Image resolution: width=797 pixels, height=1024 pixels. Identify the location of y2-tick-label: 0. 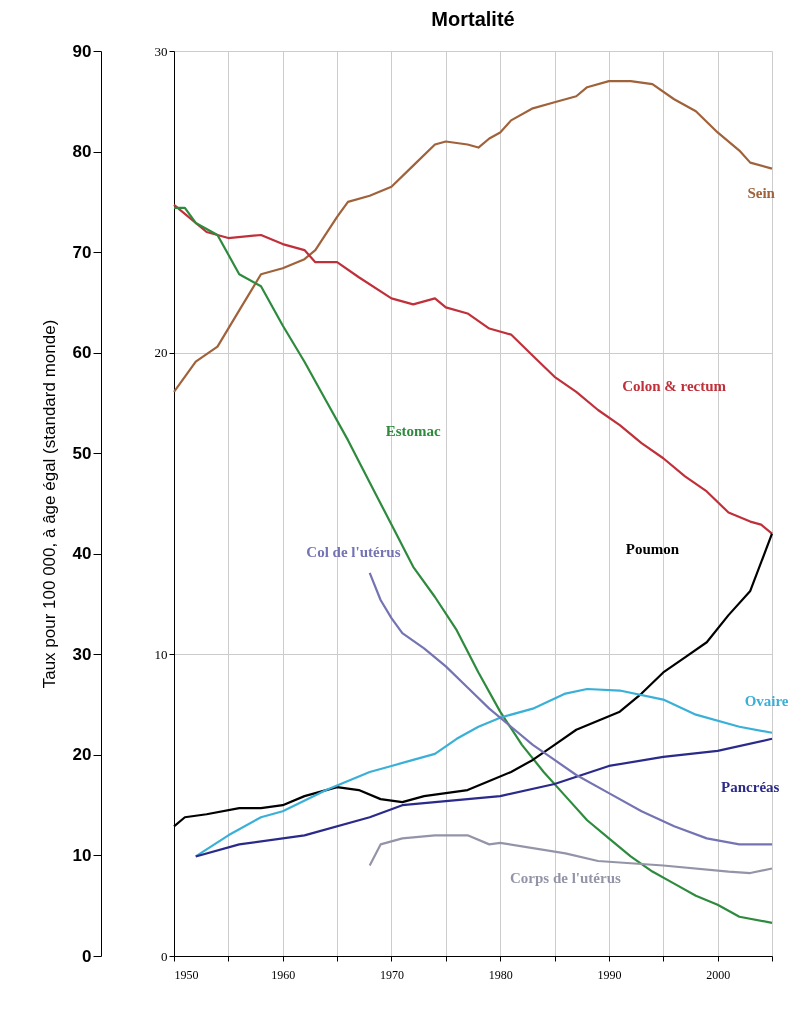
(87, 956).